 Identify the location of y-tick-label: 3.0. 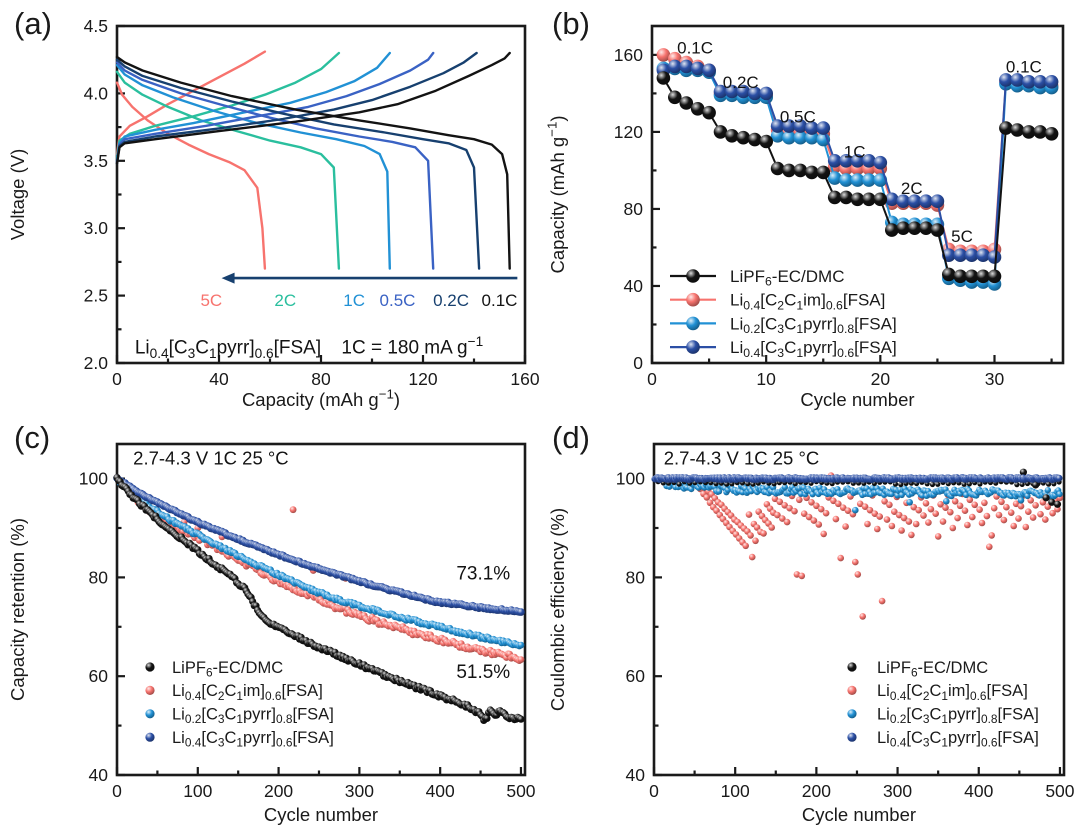
(96, 228).